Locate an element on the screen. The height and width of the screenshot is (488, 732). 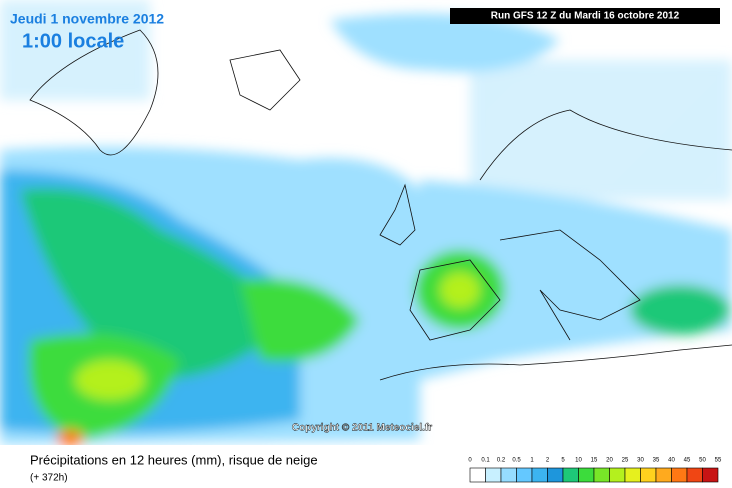
legend-label: 0.5 is located at coordinates (516, 461).